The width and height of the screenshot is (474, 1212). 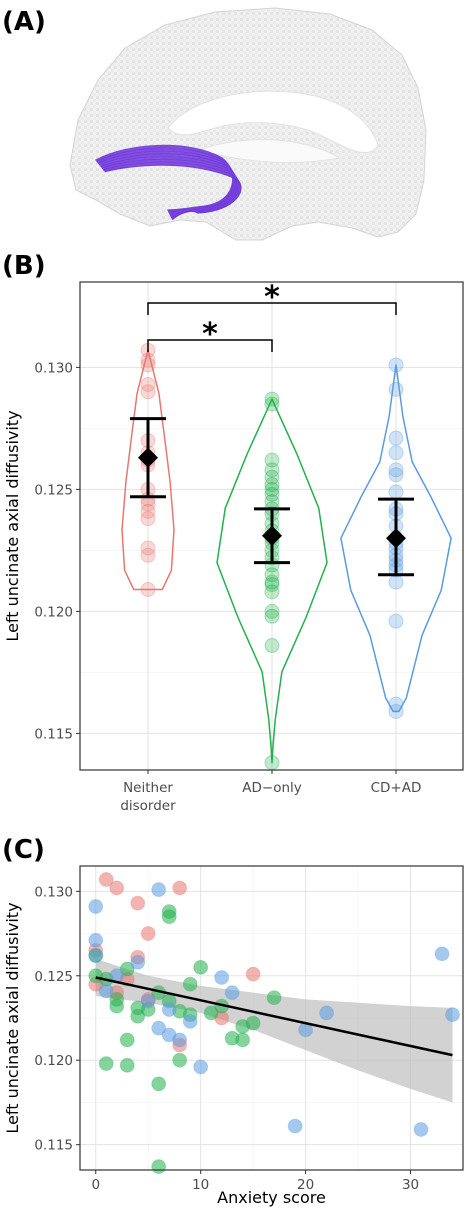 I want to click on confidence-band, so click(x=274, y=1030).